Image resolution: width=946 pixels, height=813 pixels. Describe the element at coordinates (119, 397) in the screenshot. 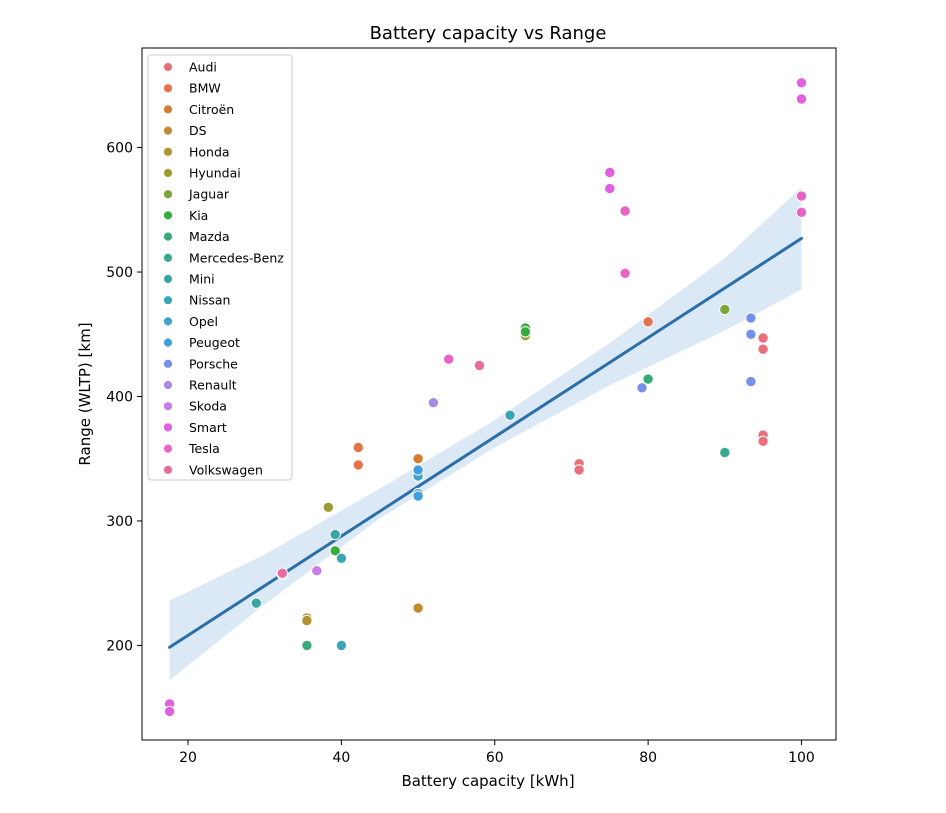

I see `y-tick-label: 400` at that location.